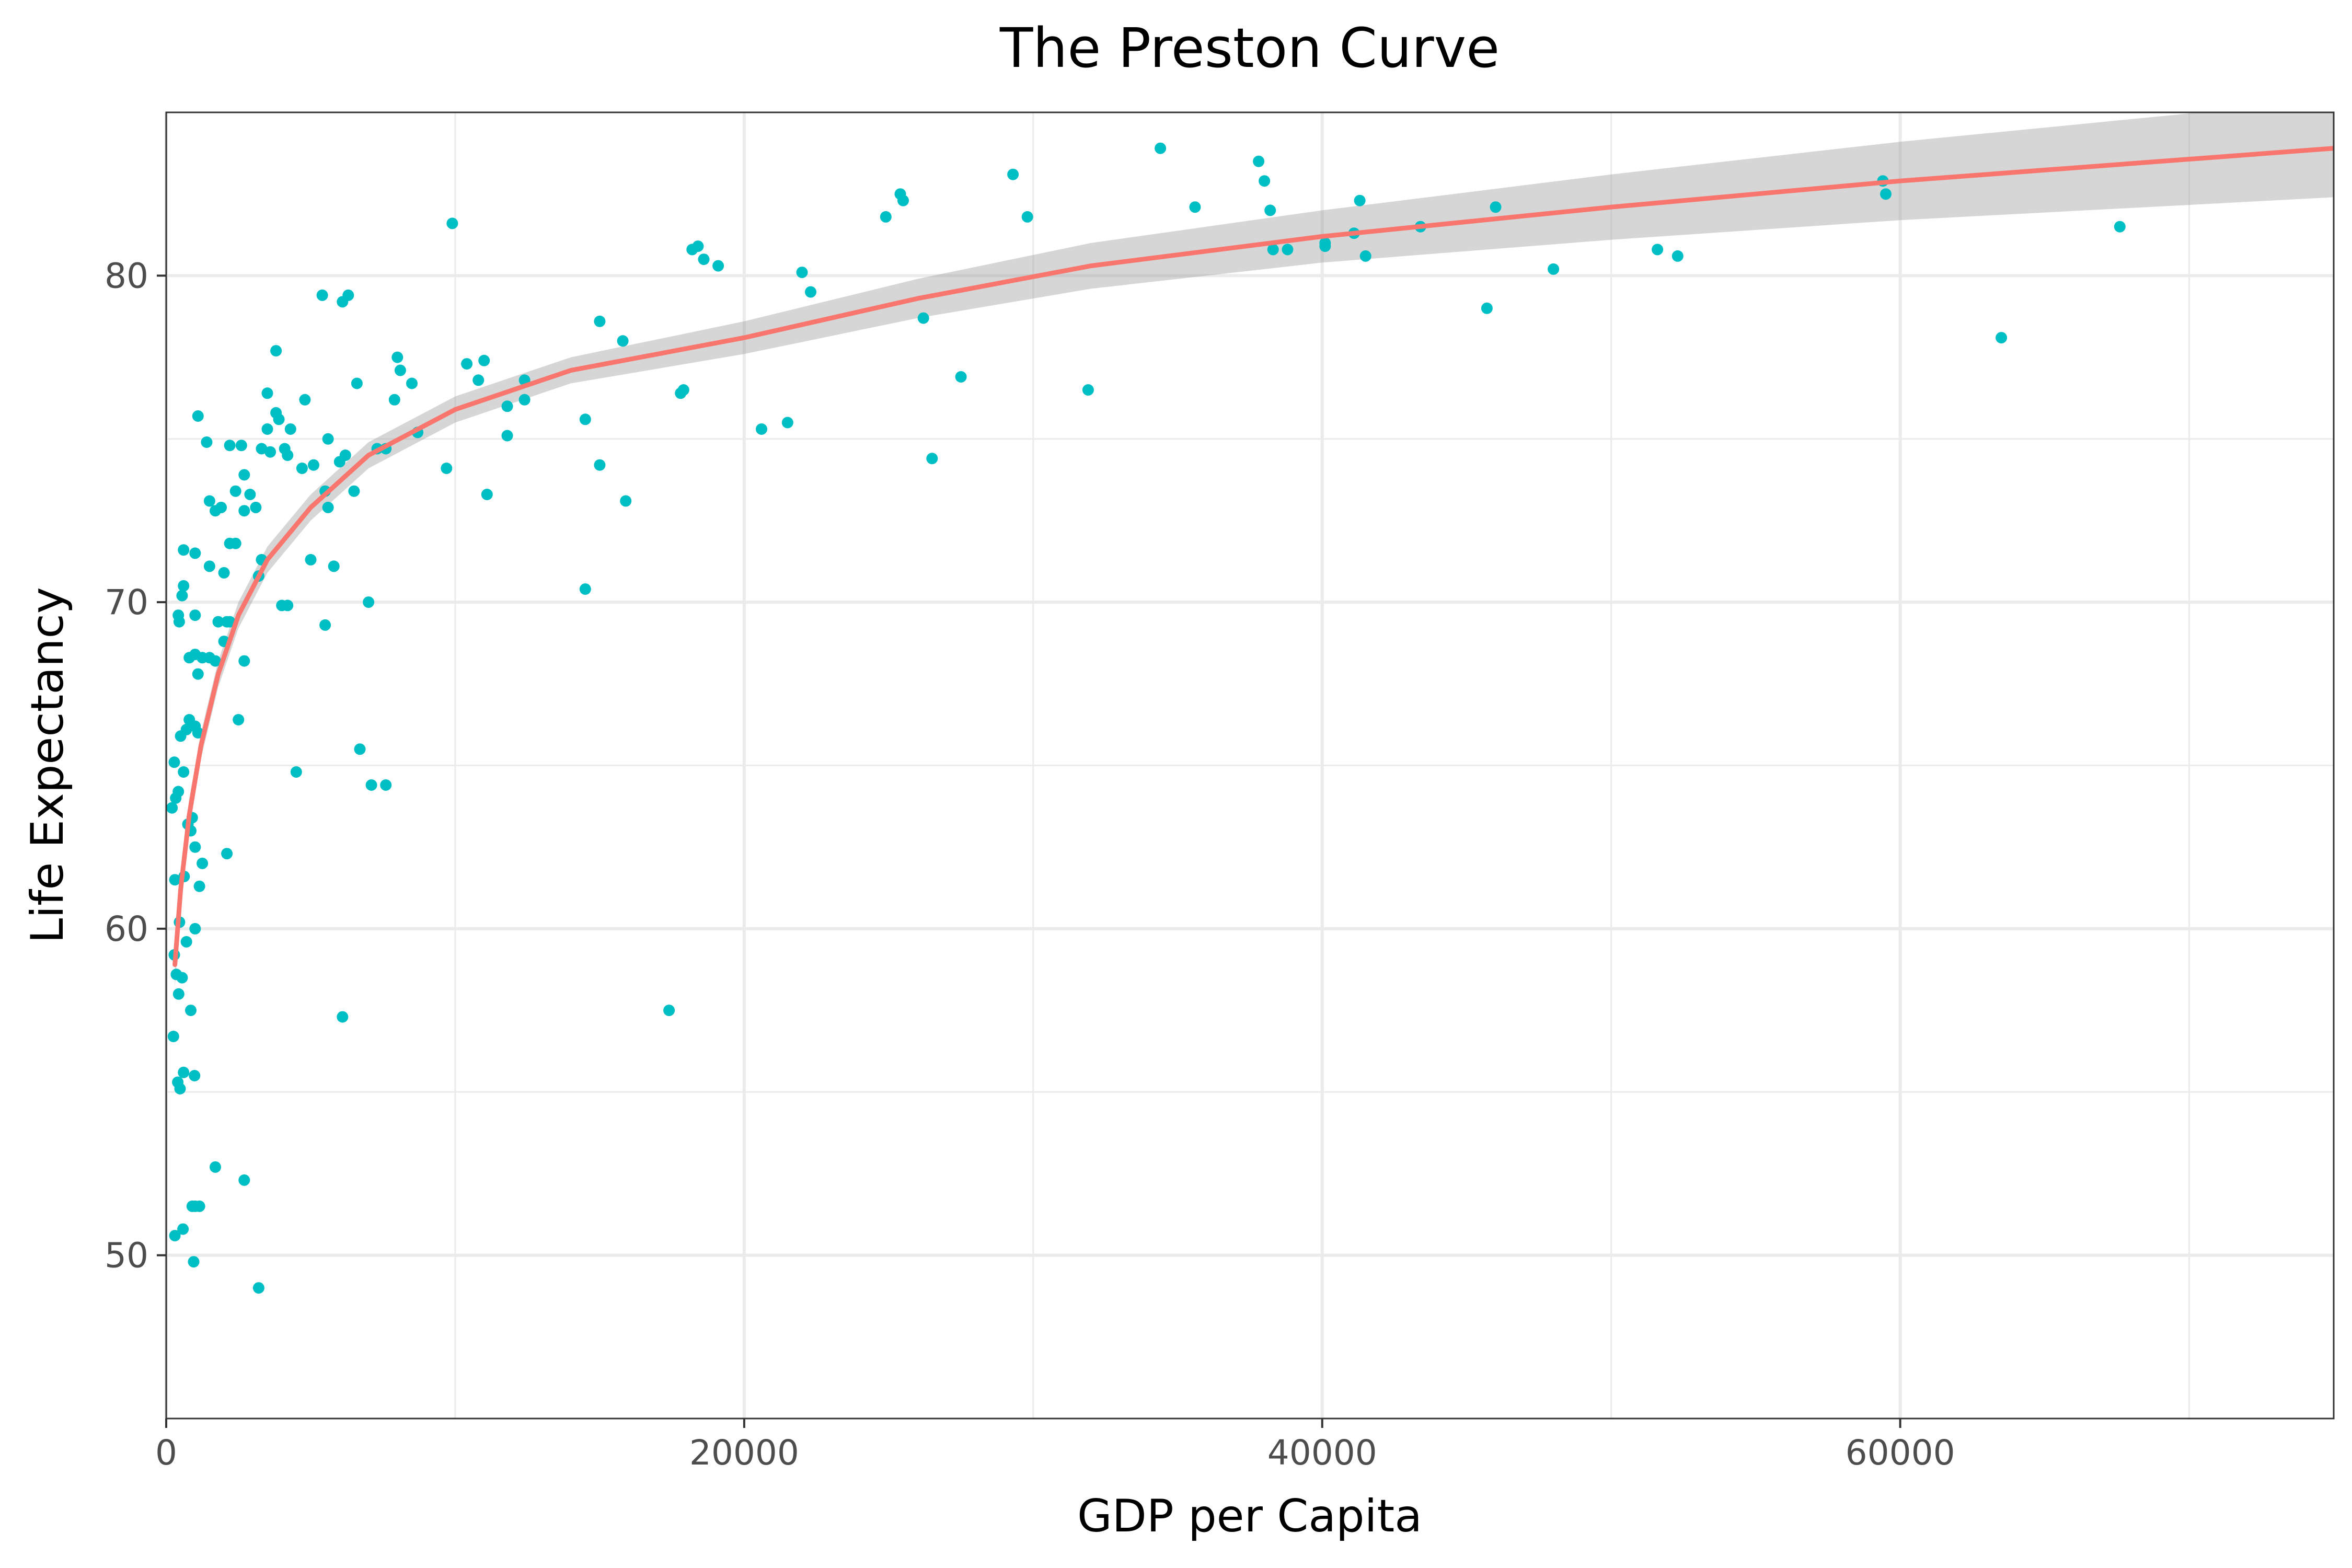 The image size is (2352, 1568). Describe the element at coordinates (126, 1256) in the screenshot. I see `y-tick-label: 50` at that location.